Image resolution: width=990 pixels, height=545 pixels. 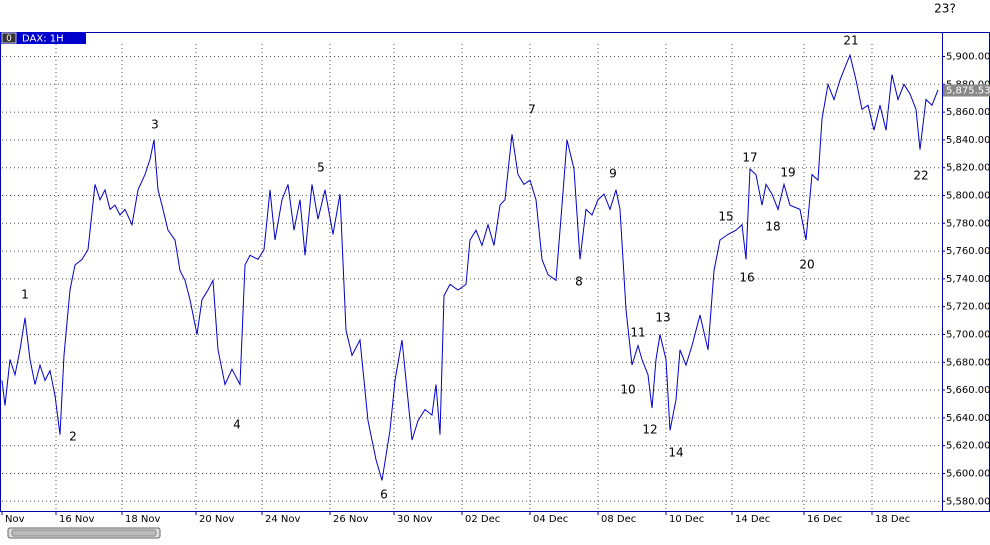 I want to click on y-tick-label: 5,820.00, so click(x=968, y=168).